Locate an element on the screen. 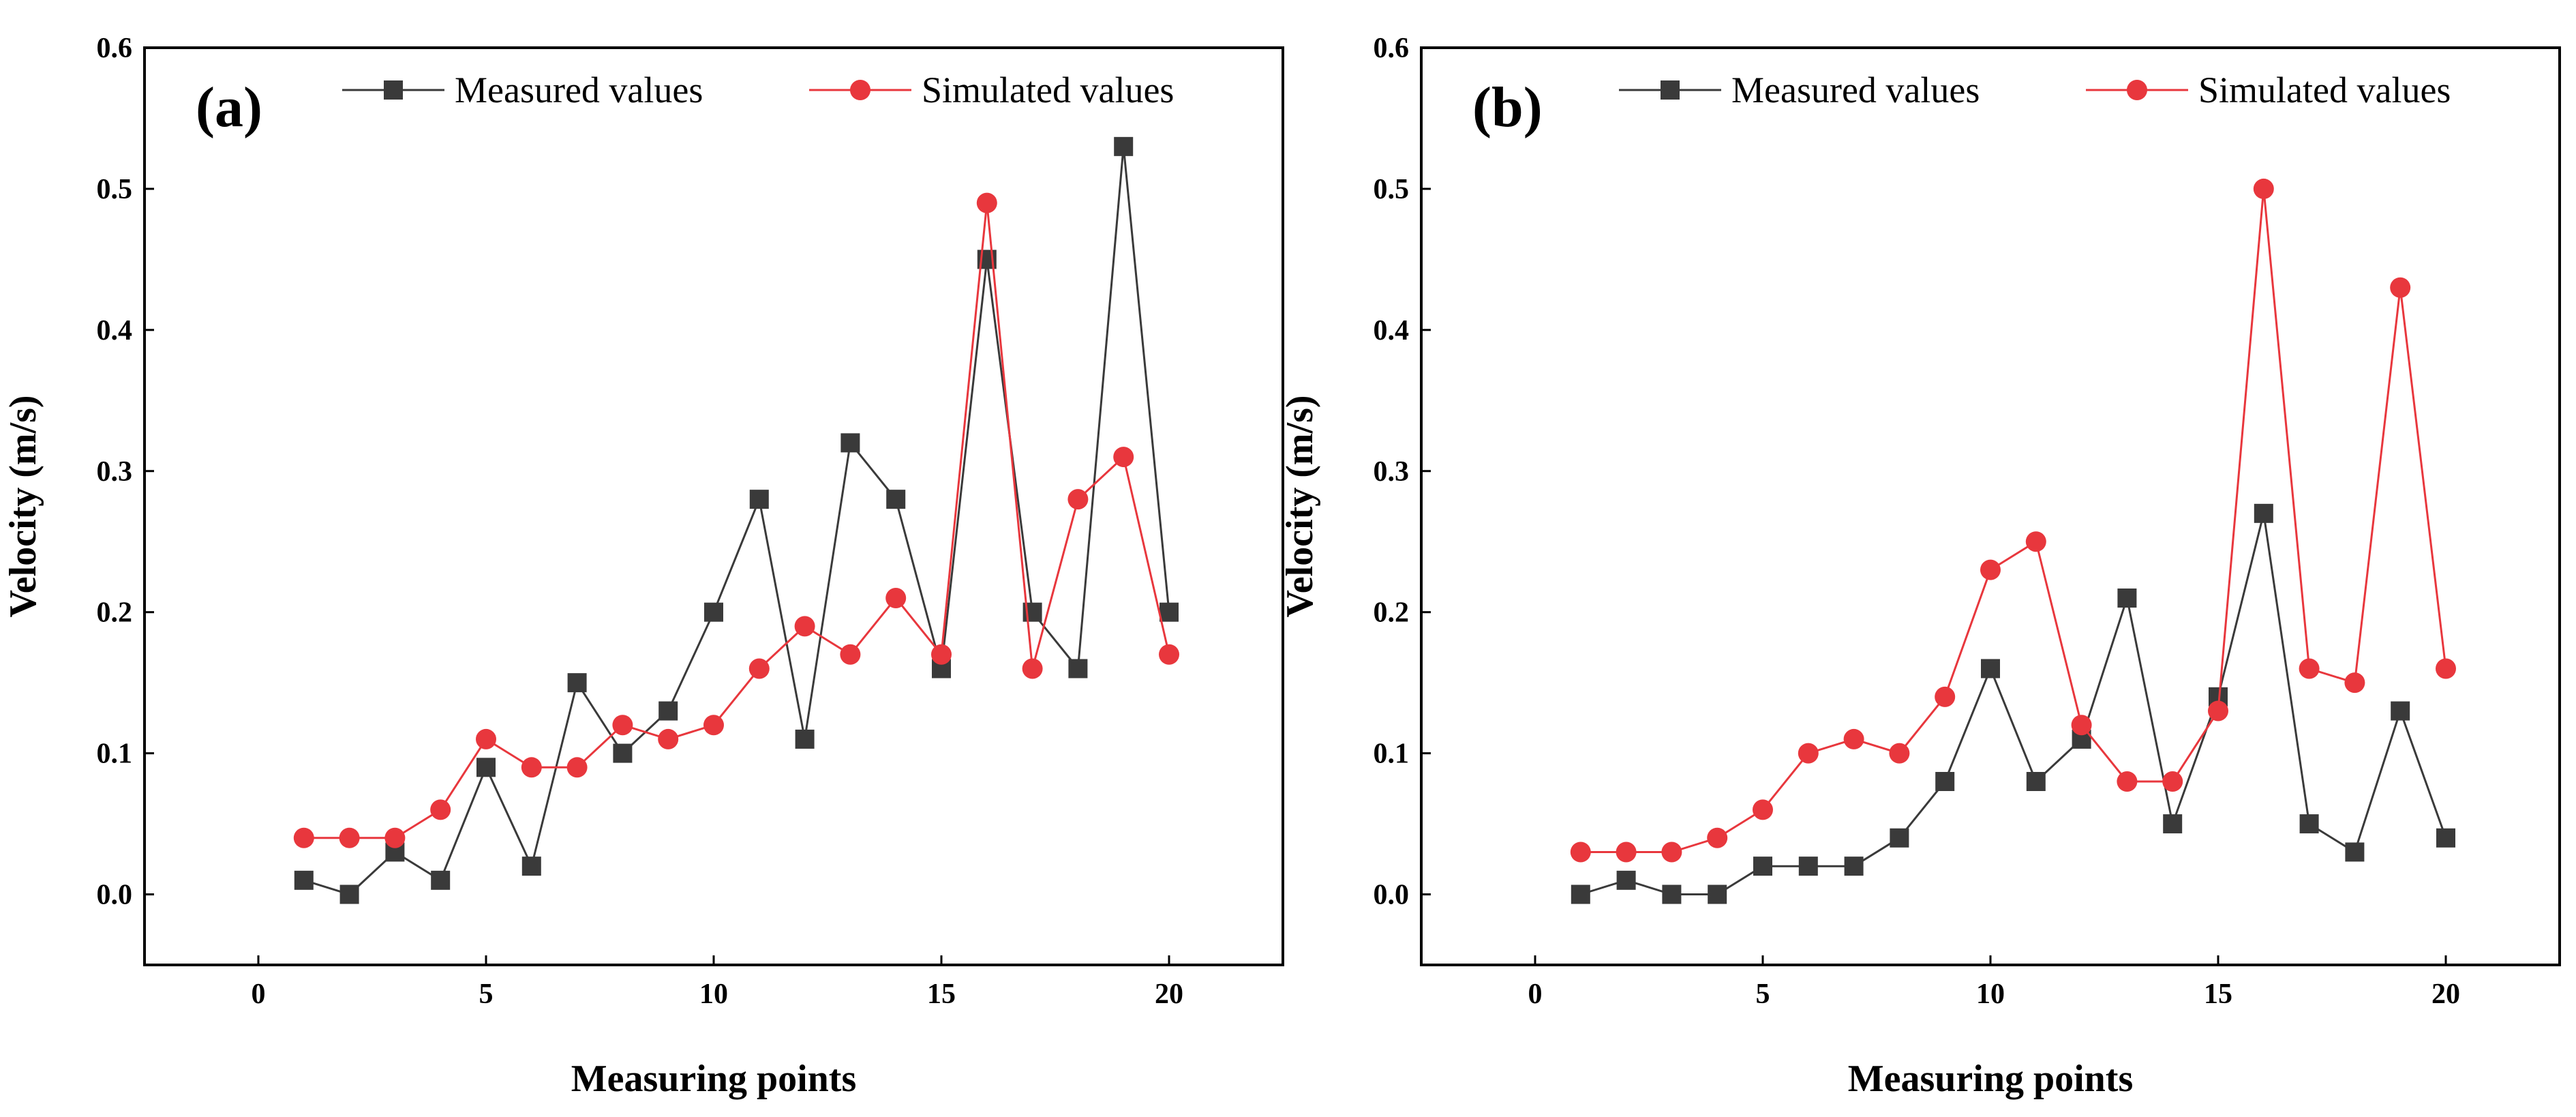 This screenshot has height=1117, width=2576. legend-label-measured-a: Measured values is located at coordinates (579, 90).